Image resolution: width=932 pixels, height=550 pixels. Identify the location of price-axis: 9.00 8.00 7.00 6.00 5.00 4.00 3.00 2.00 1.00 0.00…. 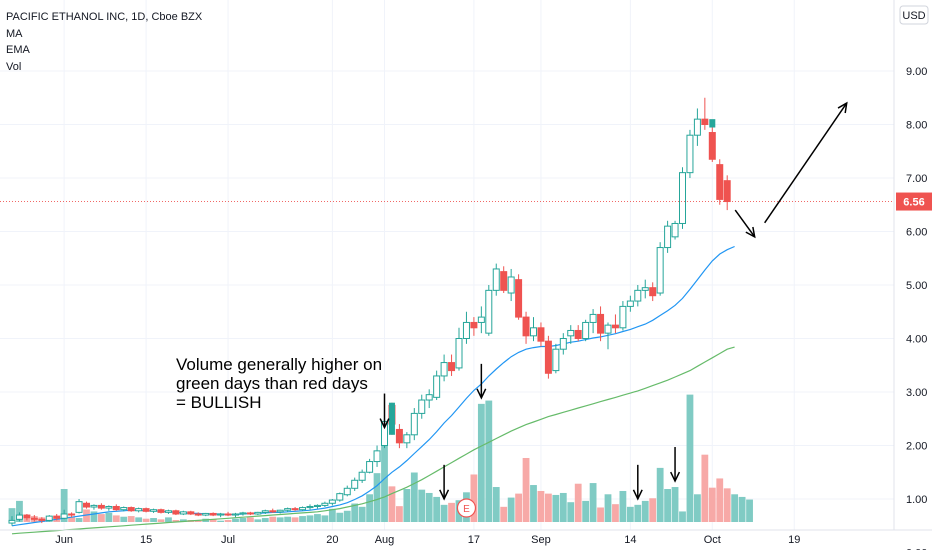
(912, 275).